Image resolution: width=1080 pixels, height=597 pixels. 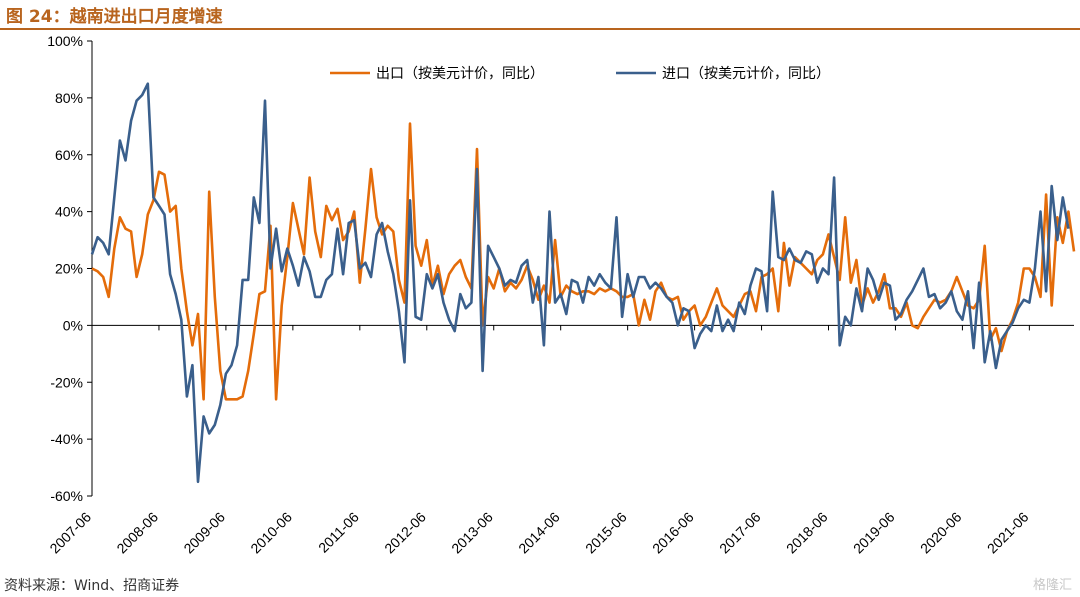 What do you see at coordinates (746, 74) in the screenshot?
I see `legend-import-label: 进口（按美元计价，同比）` at bounding box center [746, 74].